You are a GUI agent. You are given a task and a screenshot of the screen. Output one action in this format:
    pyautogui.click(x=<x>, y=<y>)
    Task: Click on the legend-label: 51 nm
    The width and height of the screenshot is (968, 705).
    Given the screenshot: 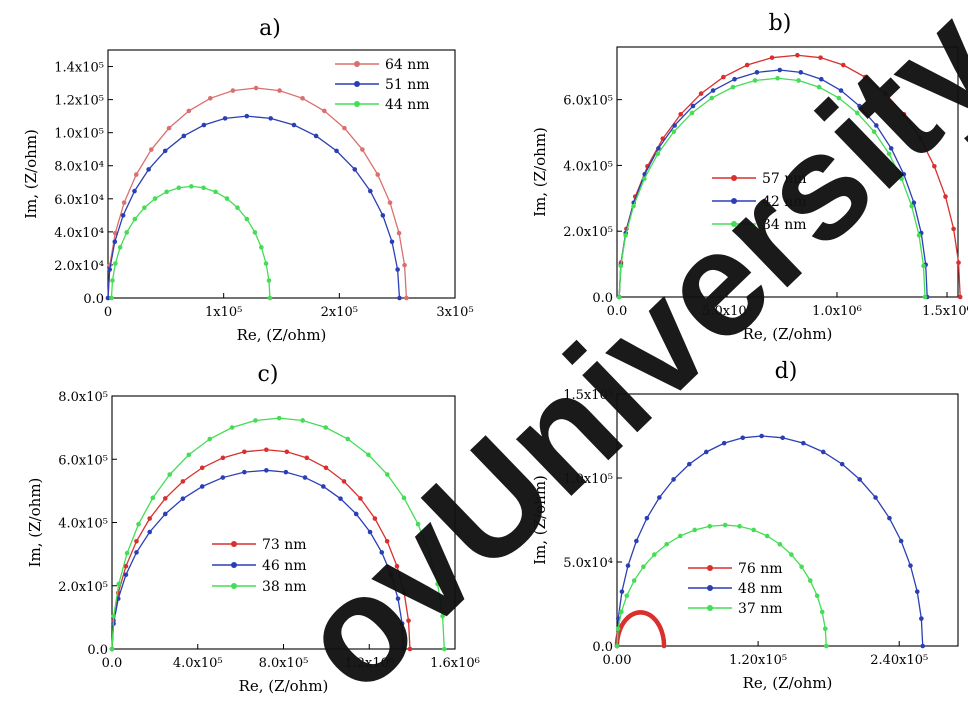 What is the action you would take?
    pyautogui.click(x=407, y=85)
    